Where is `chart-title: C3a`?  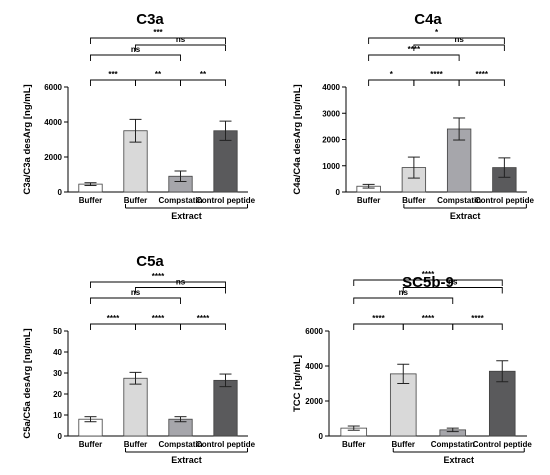 chart-title: C3a is located at coordinates (150, 19).